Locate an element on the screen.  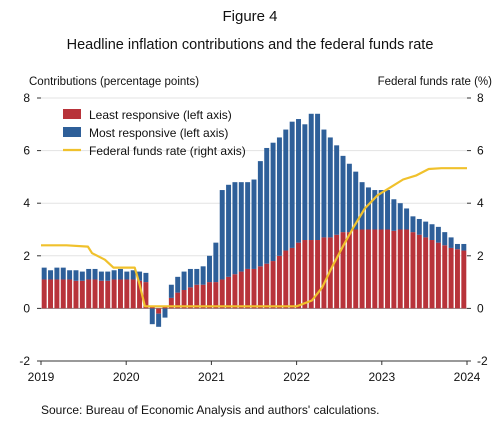
left-axis-title: Contributions (percentage points) is located at coordinates (114, 82).